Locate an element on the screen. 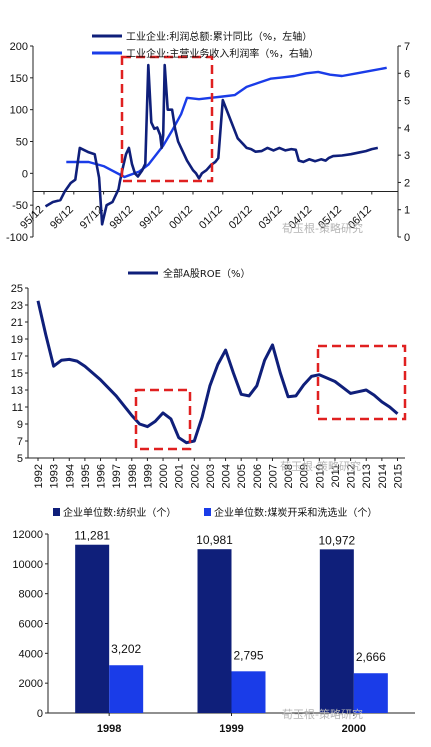 This screenshot has height=747, width=431. y-tick-label-left: 150 is located at coordinates (19, 79).